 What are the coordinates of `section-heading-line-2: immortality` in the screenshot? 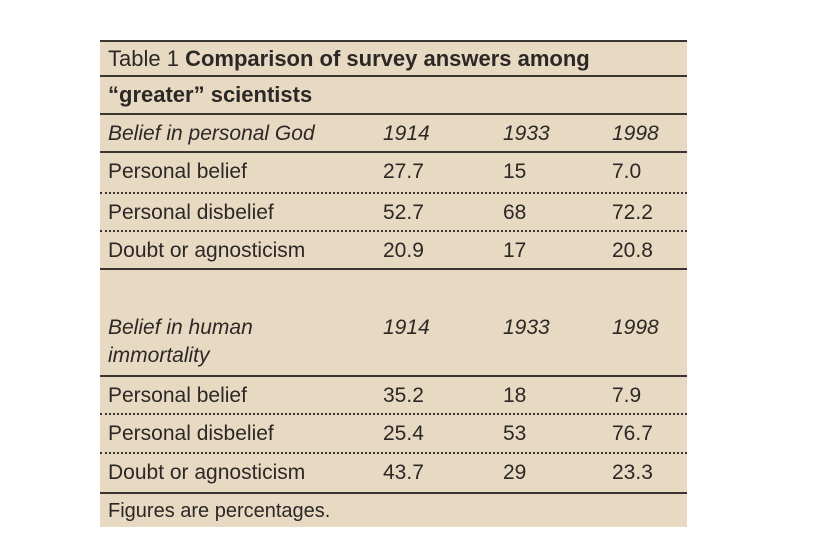 It's located at (159, 355).